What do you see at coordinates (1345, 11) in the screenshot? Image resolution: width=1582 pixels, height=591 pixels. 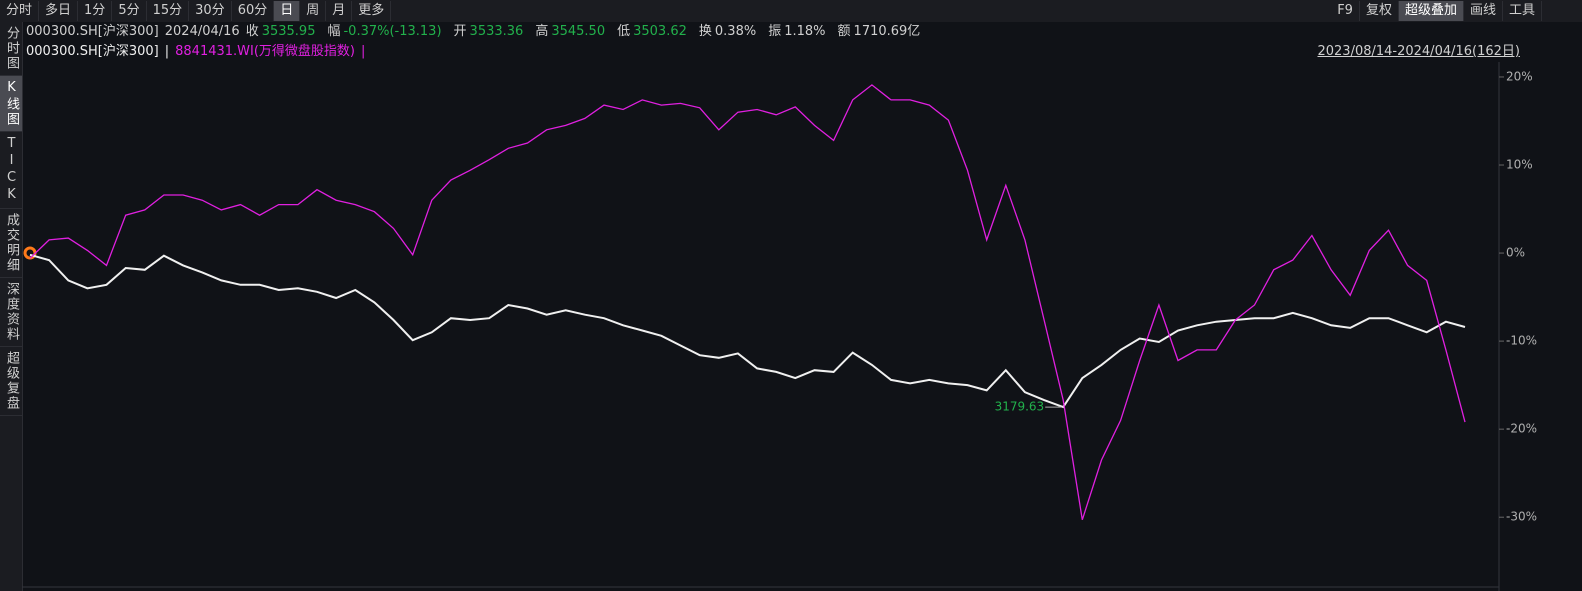 I see `tool-button: F9` at bounding box center [1345, 11].